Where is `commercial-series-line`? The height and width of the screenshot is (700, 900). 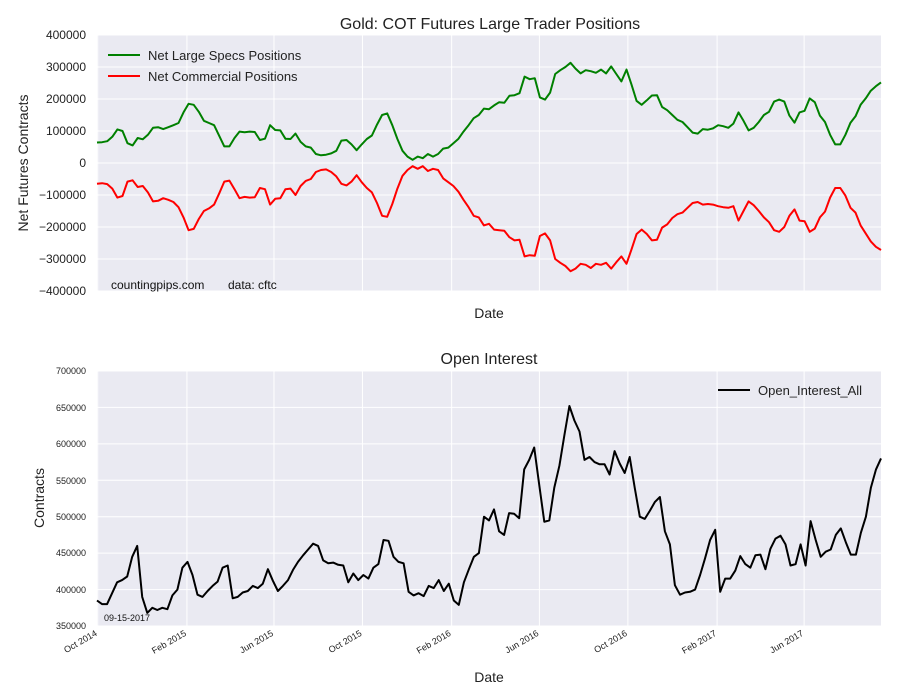 commercial-series-line is located at coordinates (489, 219).